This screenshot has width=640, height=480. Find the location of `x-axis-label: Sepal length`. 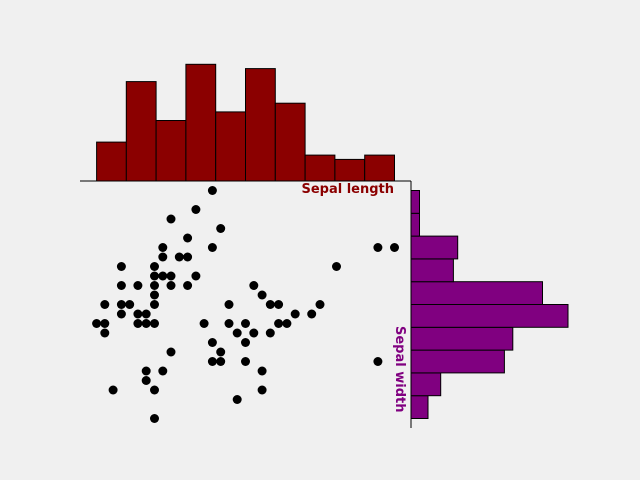

x-axis-label: Sepal length is located at coordinates (347, 189).